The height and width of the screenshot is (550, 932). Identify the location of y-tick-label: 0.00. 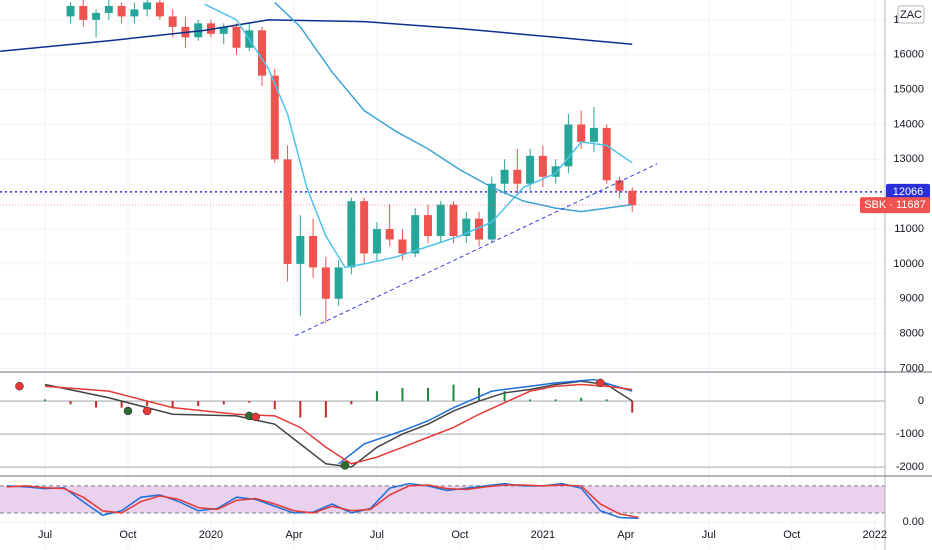
(913, 522).